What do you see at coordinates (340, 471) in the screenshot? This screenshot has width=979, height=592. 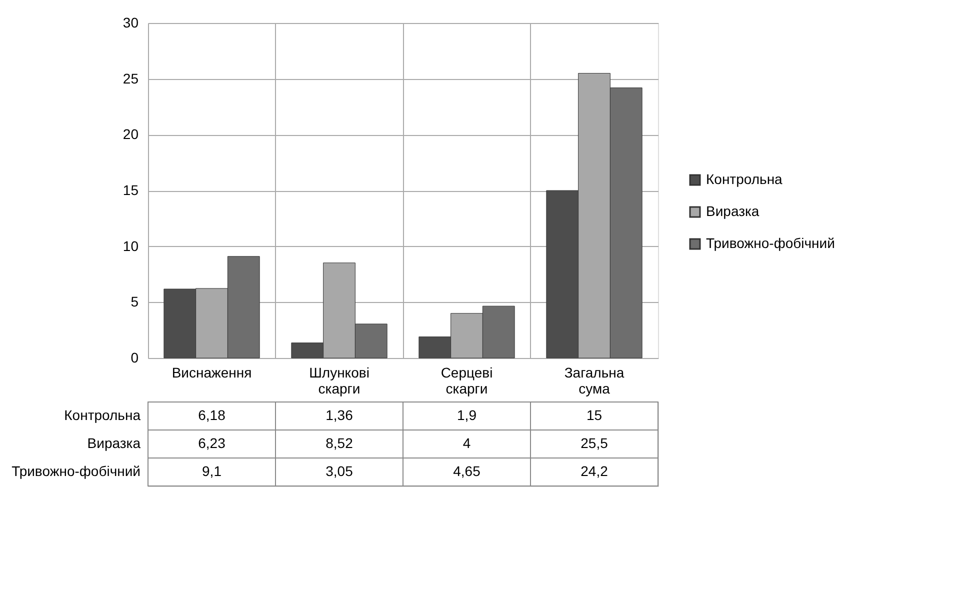 I see `data-label: 3,05` at bounding box center [340, 471].